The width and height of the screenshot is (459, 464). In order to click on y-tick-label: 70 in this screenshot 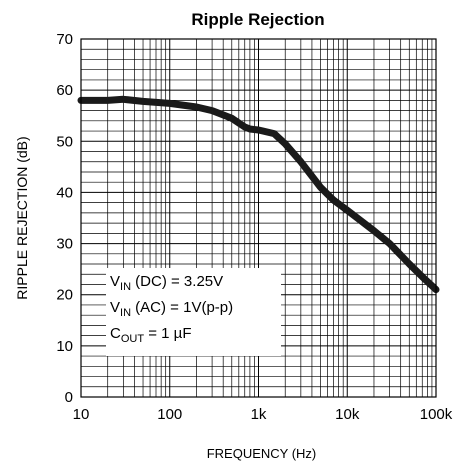, I will do `click(64, 39)`.